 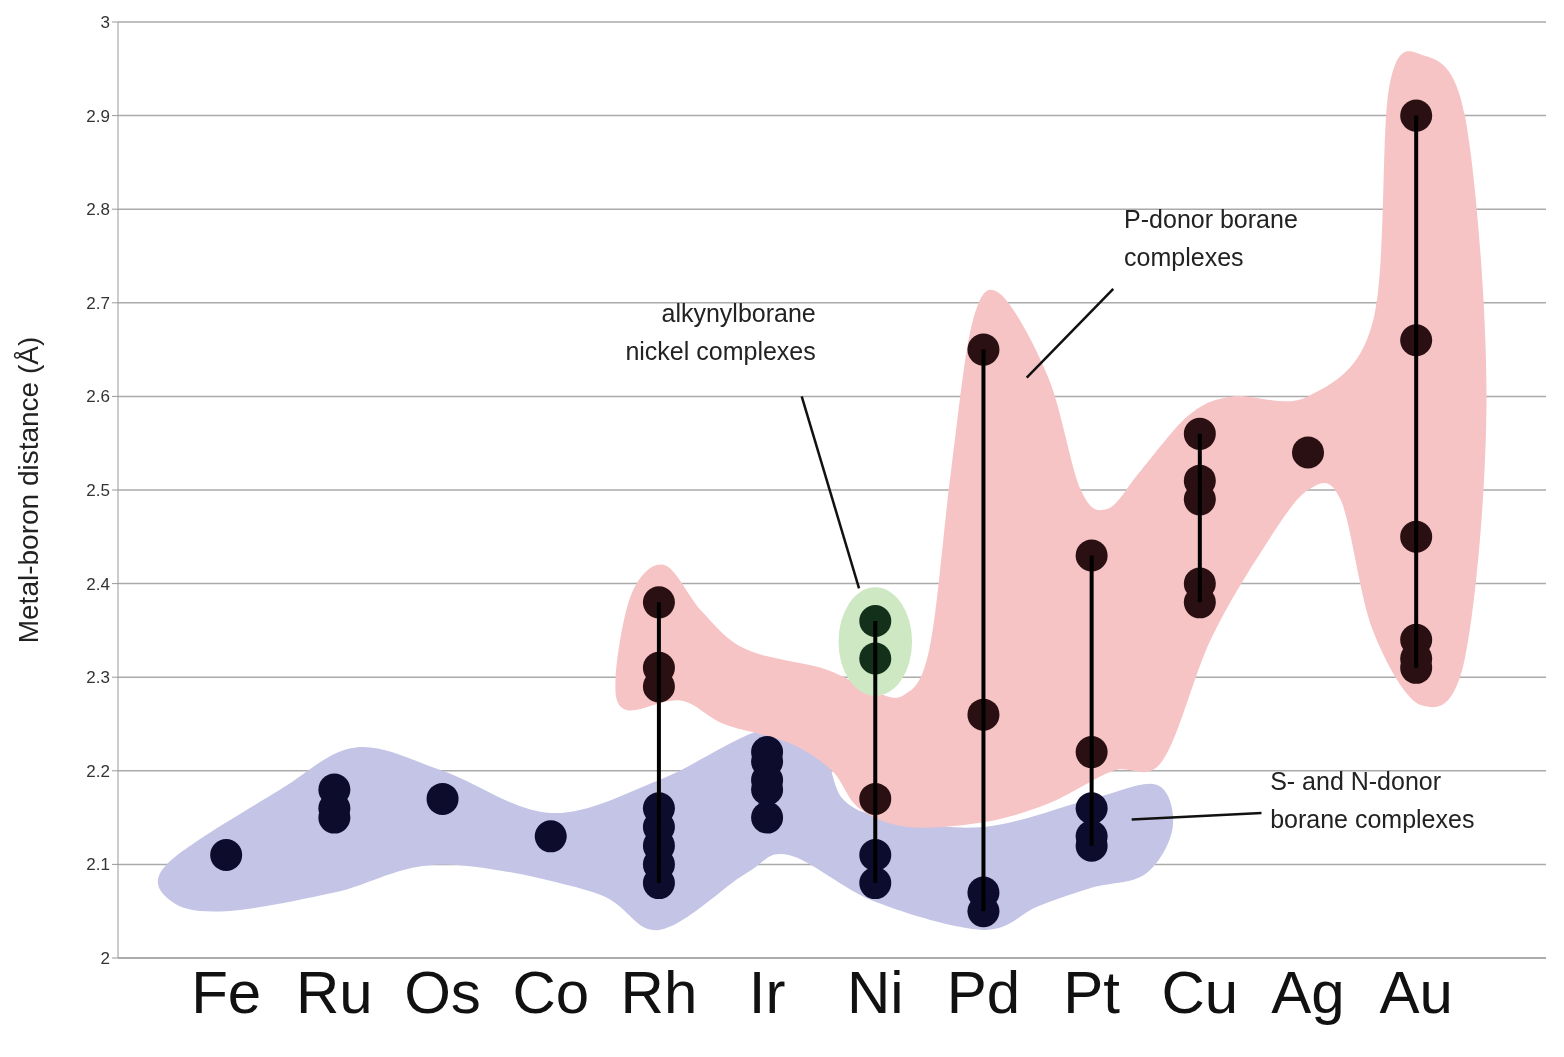 I want to click on x-tick-label: Ru, so click(x=334, y=992).